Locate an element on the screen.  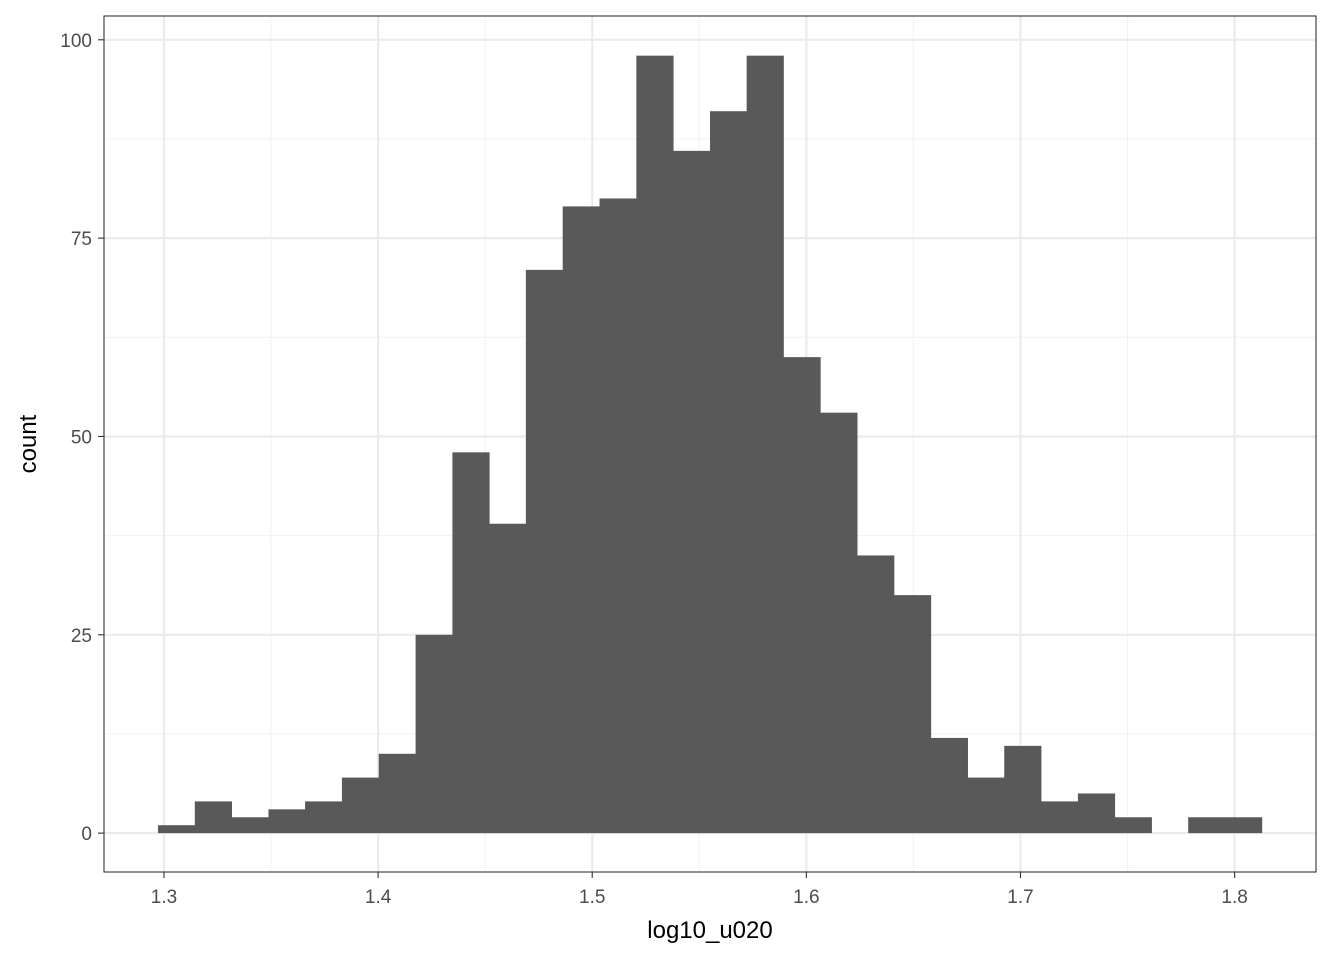
y-tick-label: 100 is located at coordinates (76, 41).